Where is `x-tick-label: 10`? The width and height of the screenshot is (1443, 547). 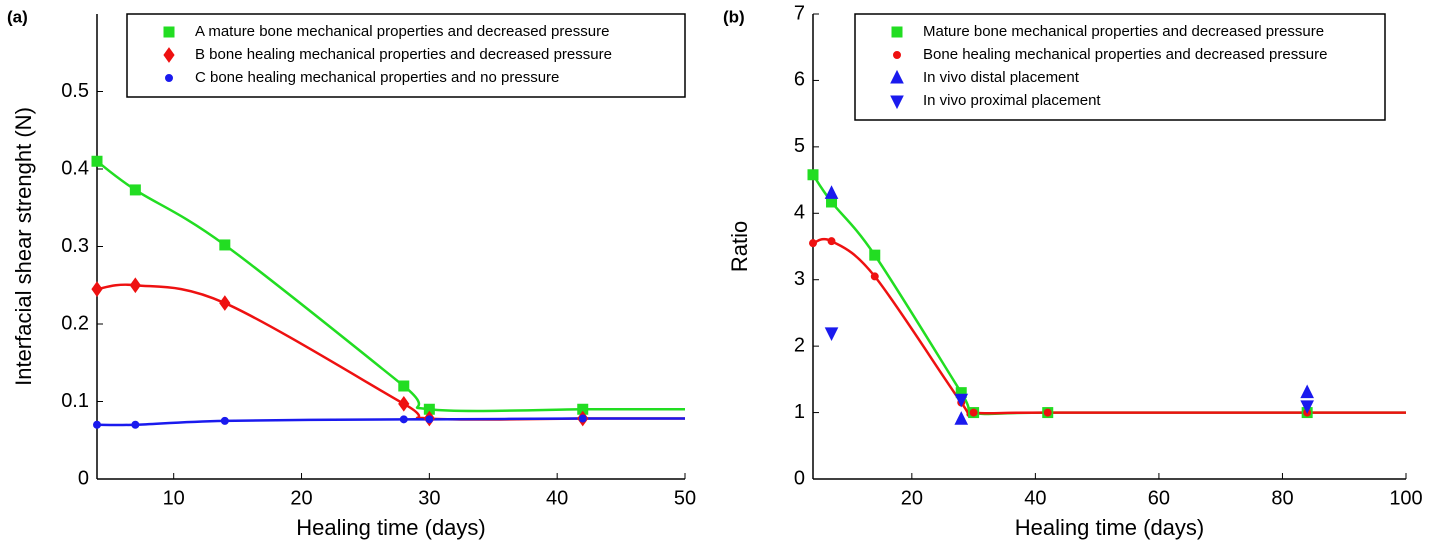 x-tick-label: 10 is located at coordinates (174, 498).